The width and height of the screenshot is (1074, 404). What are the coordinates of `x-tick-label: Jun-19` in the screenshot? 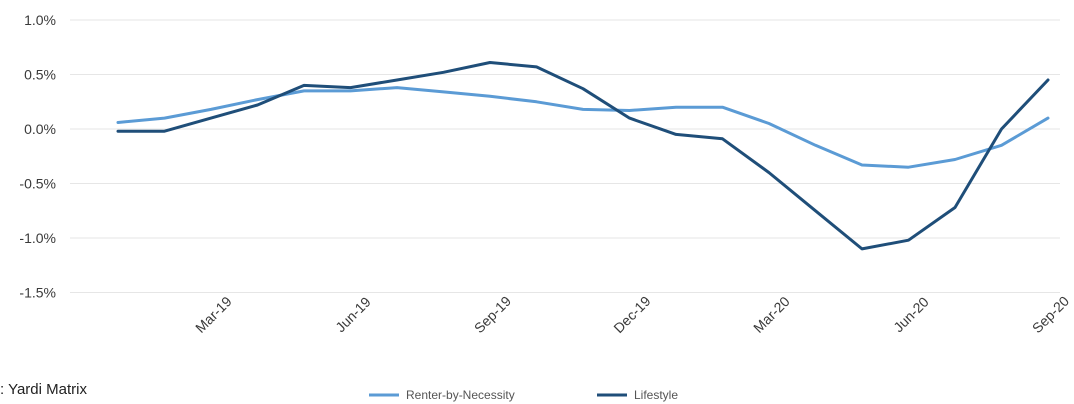 It's located at (353, 315).